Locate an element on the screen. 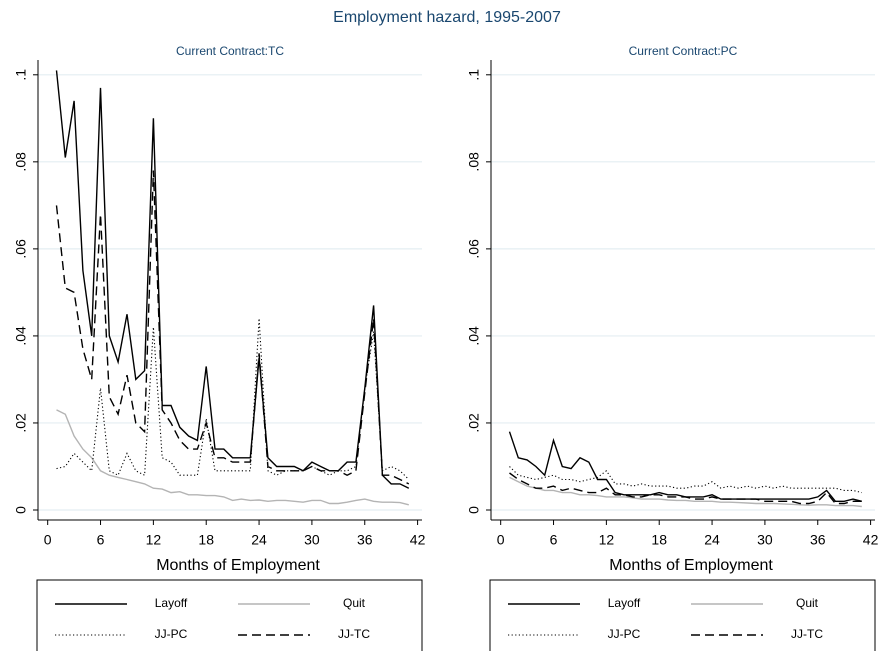 This screenshot has height=651, width=894. panel-title: Current Contract:TC is located at coordinates (230, 51).